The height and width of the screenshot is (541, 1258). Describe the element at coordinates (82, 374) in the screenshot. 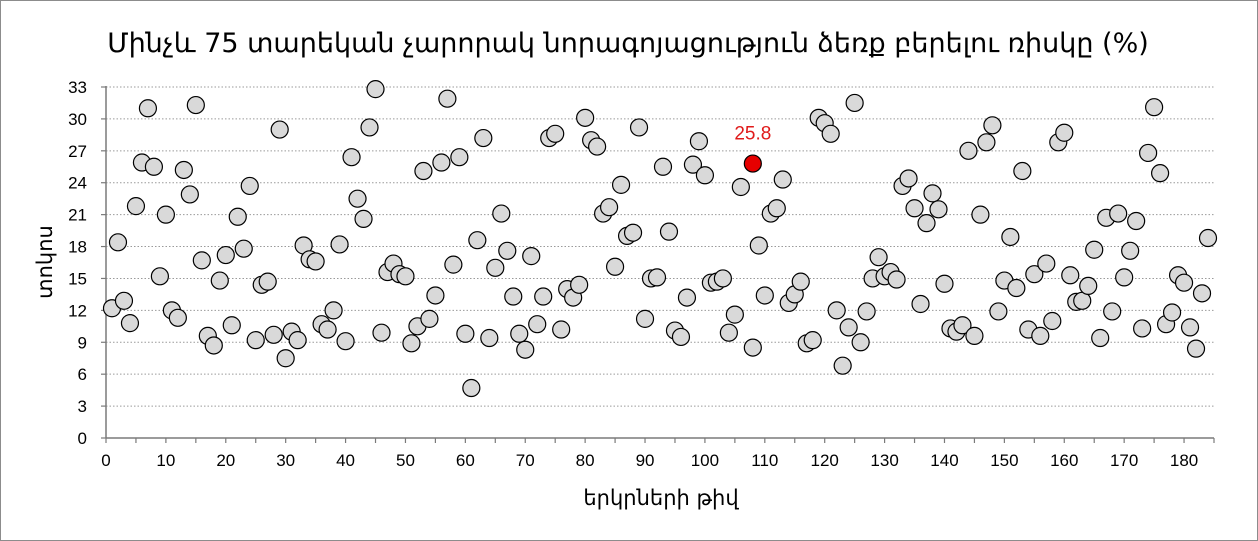

I see `y-tick-label: 6` at that location.